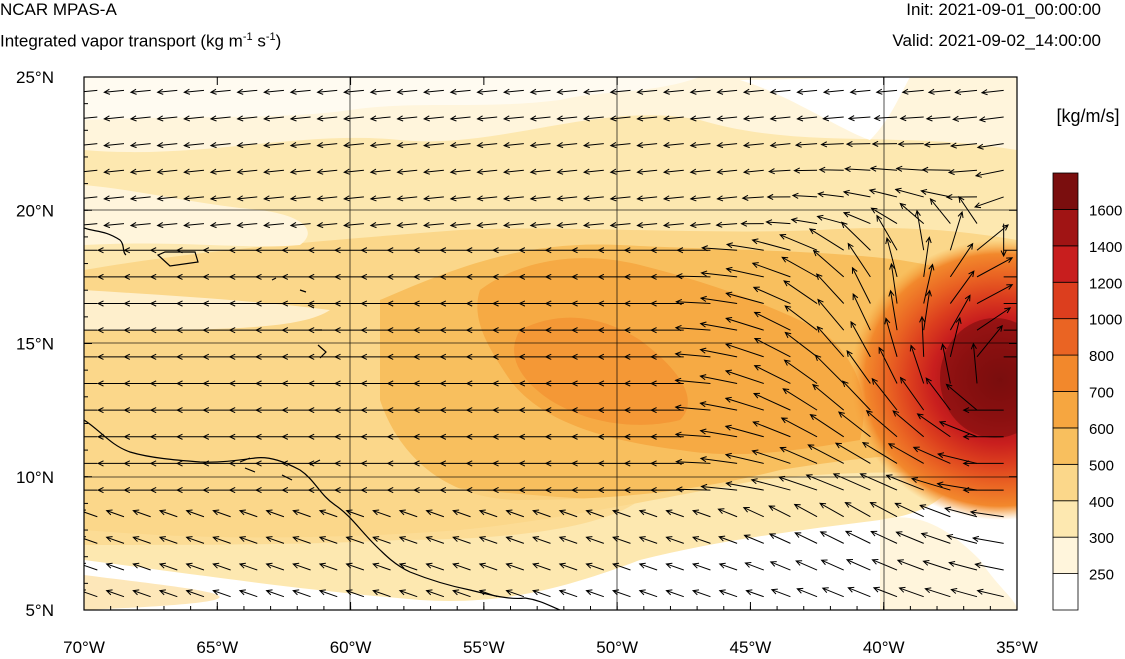 This screenshot has height=659, width=1125. What do you see at coordinates (1087, 391) in the screenshot?
I see `colorbar: 250 300 400 500 600 700 800 1000 1200 1400 1600` at bounding box center [1087, 391].